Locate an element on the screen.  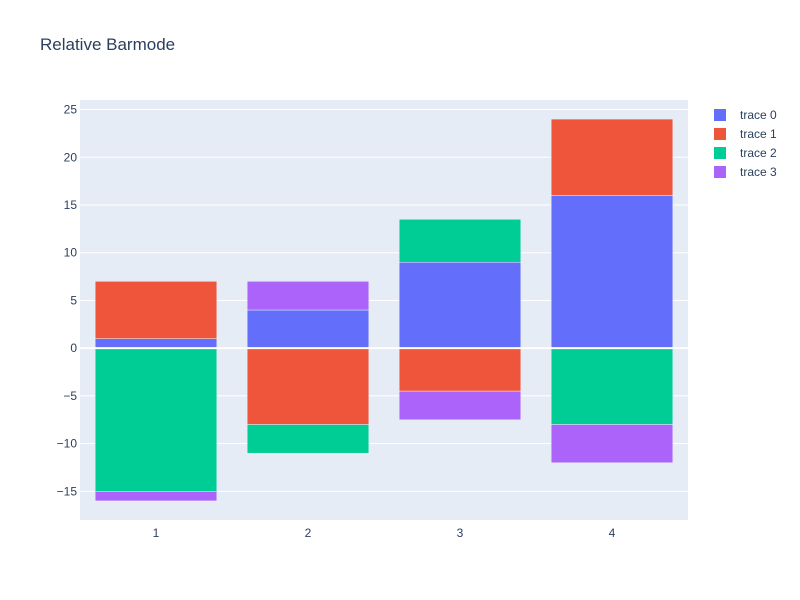
x-tick-label: 2 is located at coordinates (308, 533).